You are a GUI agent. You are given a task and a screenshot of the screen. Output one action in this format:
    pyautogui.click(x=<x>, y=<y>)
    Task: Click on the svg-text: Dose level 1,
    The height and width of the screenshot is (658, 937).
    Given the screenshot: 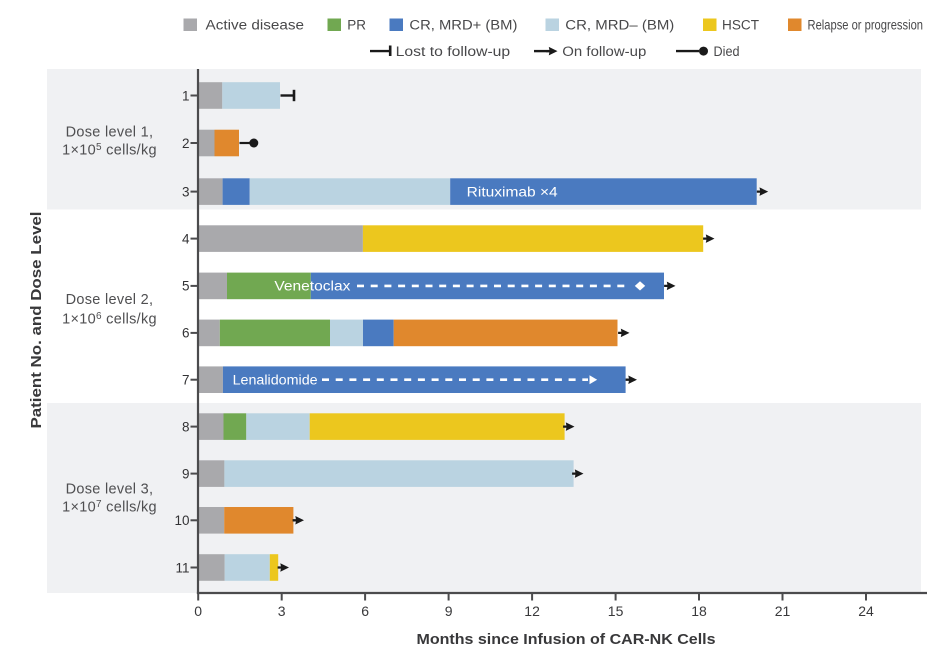 What is the action you would take?
    pyautogui.click(x=110, y=133)
    